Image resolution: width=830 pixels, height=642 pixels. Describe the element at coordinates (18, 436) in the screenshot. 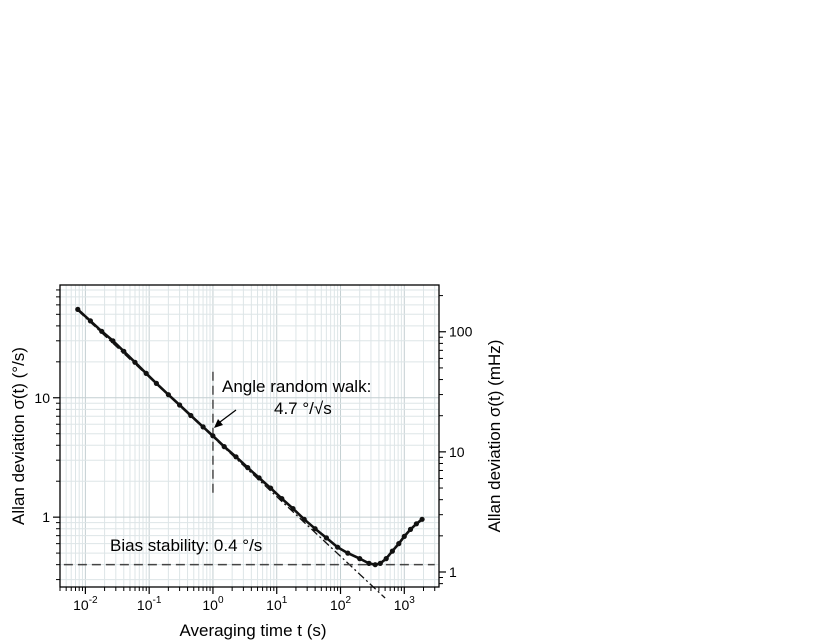

I see `y-axis-label-left: Allan deviation σ(t) (°/s)` at that location.